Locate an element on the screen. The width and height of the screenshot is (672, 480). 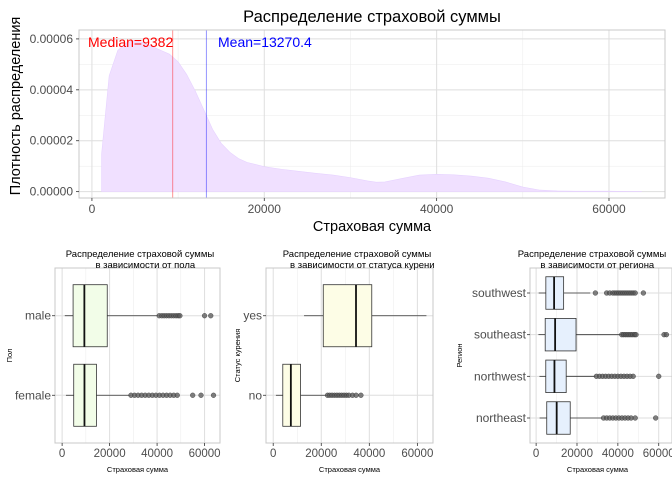
category-label-northeast: northeast is located at coordinates (501, 418).